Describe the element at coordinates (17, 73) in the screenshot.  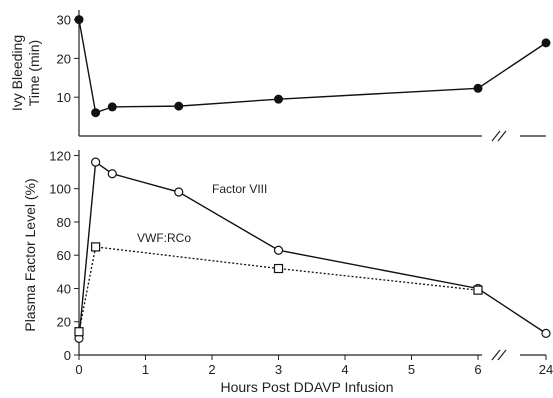
I see `bleeding-time-y-axis-title-line-1: Ivy Bleeding` at that location.